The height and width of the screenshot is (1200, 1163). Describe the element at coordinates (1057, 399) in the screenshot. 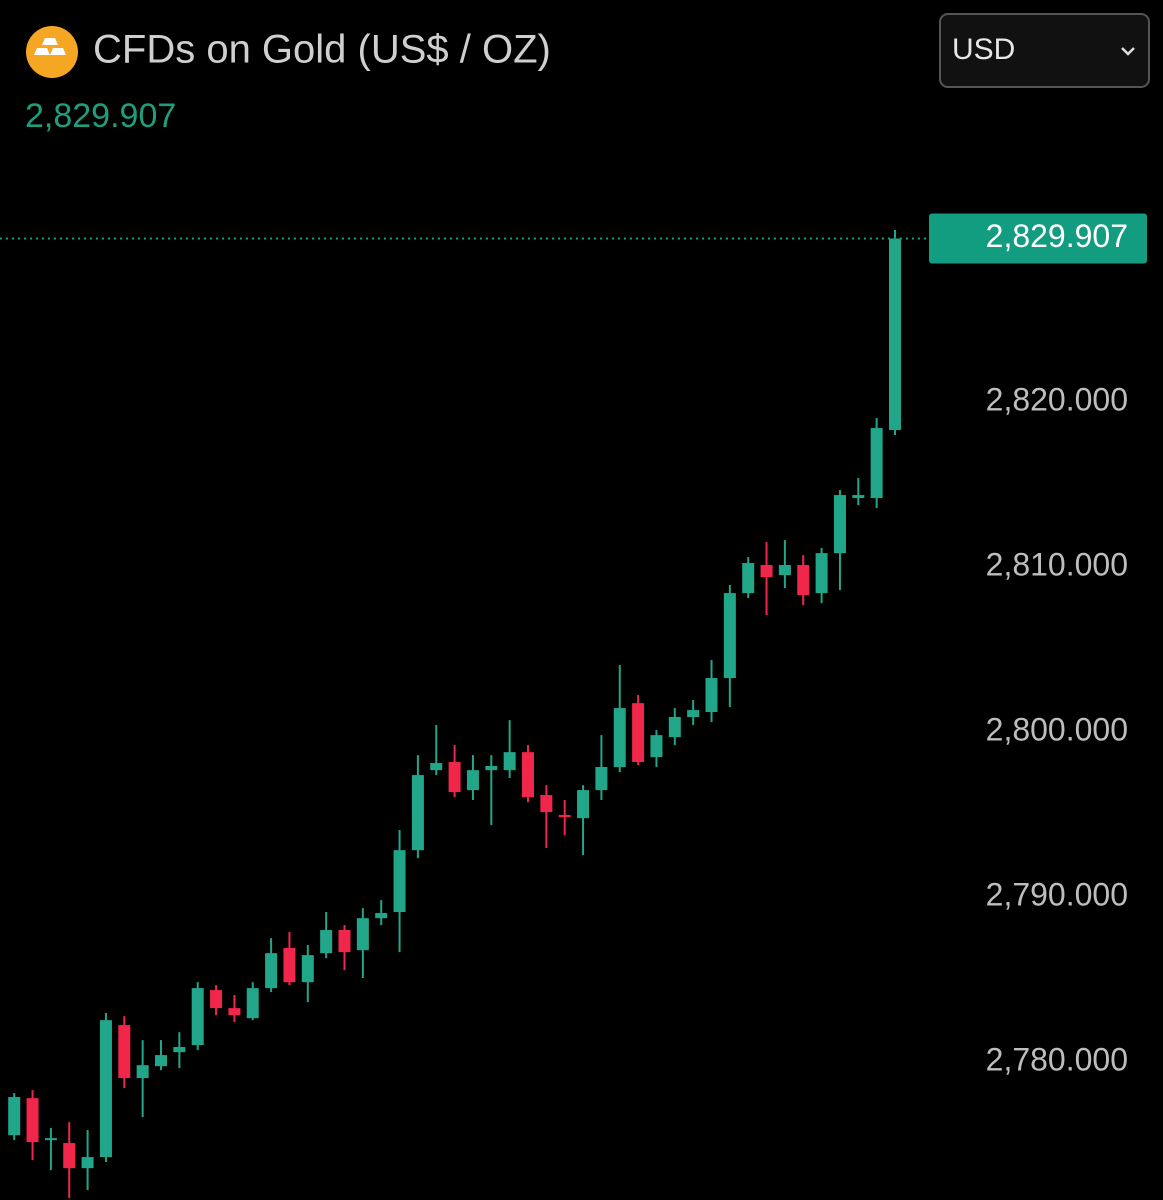

I see `y-tick-label: 2,820.000` at that location.